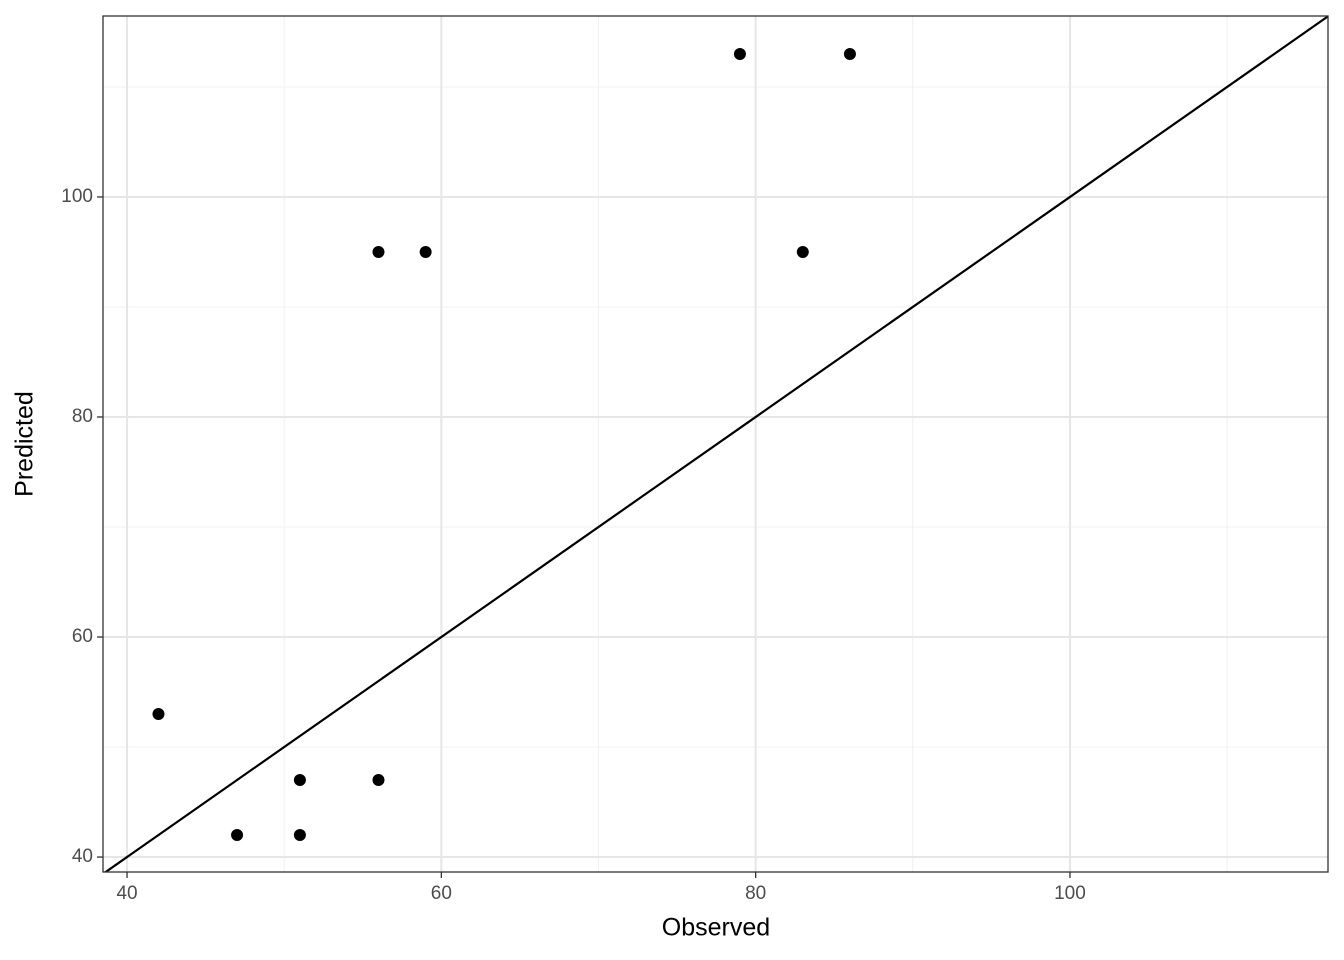 This screenshot has width=1344, height=960. I want to click on y-tick-label: 40, so click(82, 856).